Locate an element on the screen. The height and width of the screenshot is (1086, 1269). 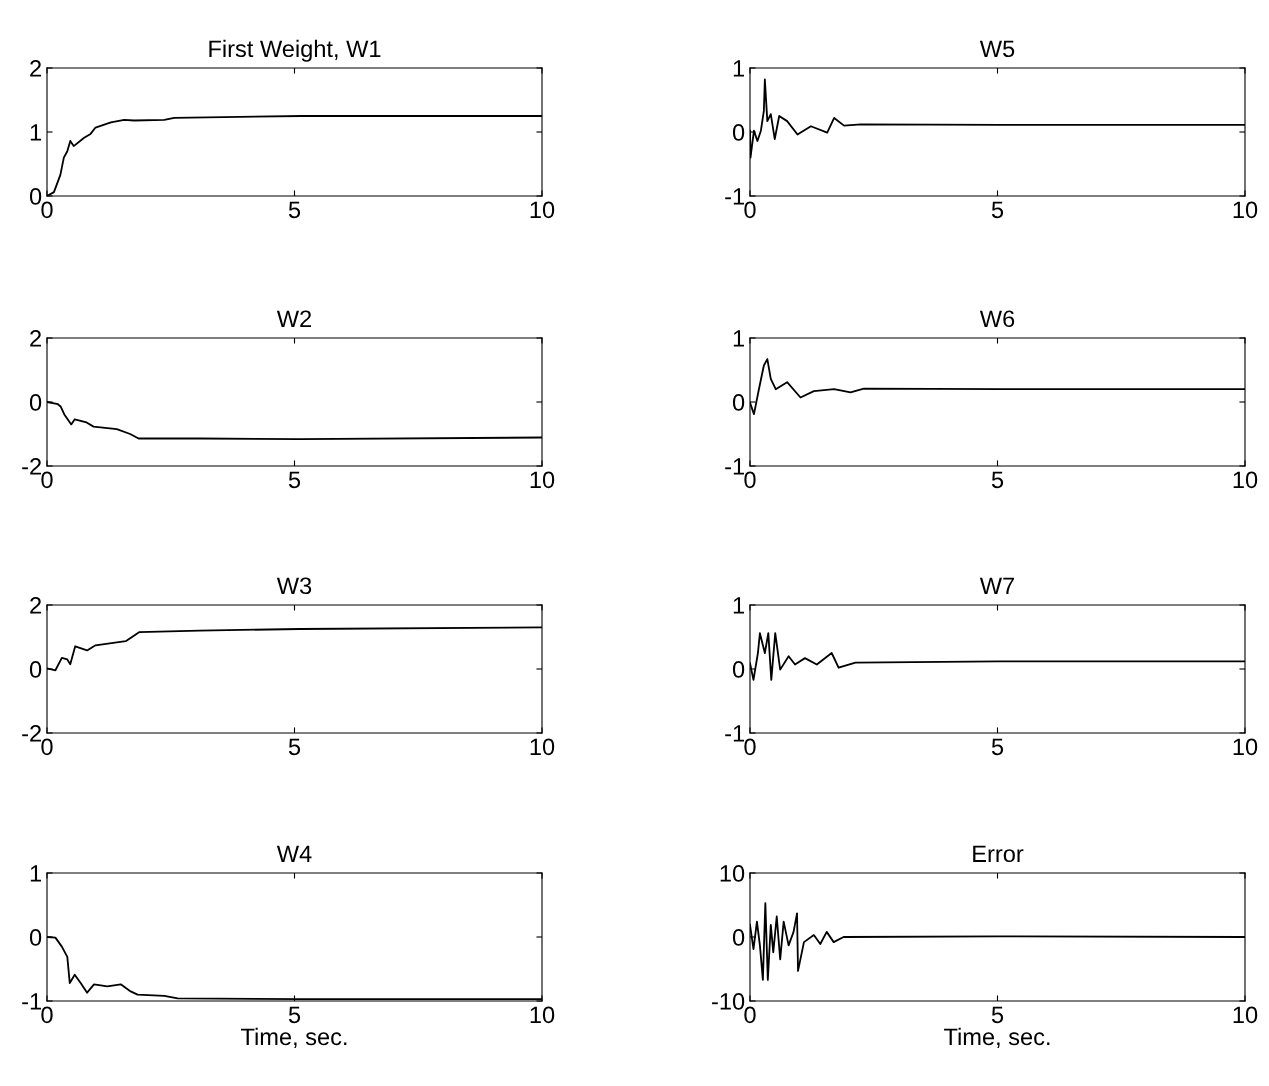
chart-title: W3 is located at coordinates (294, 586).